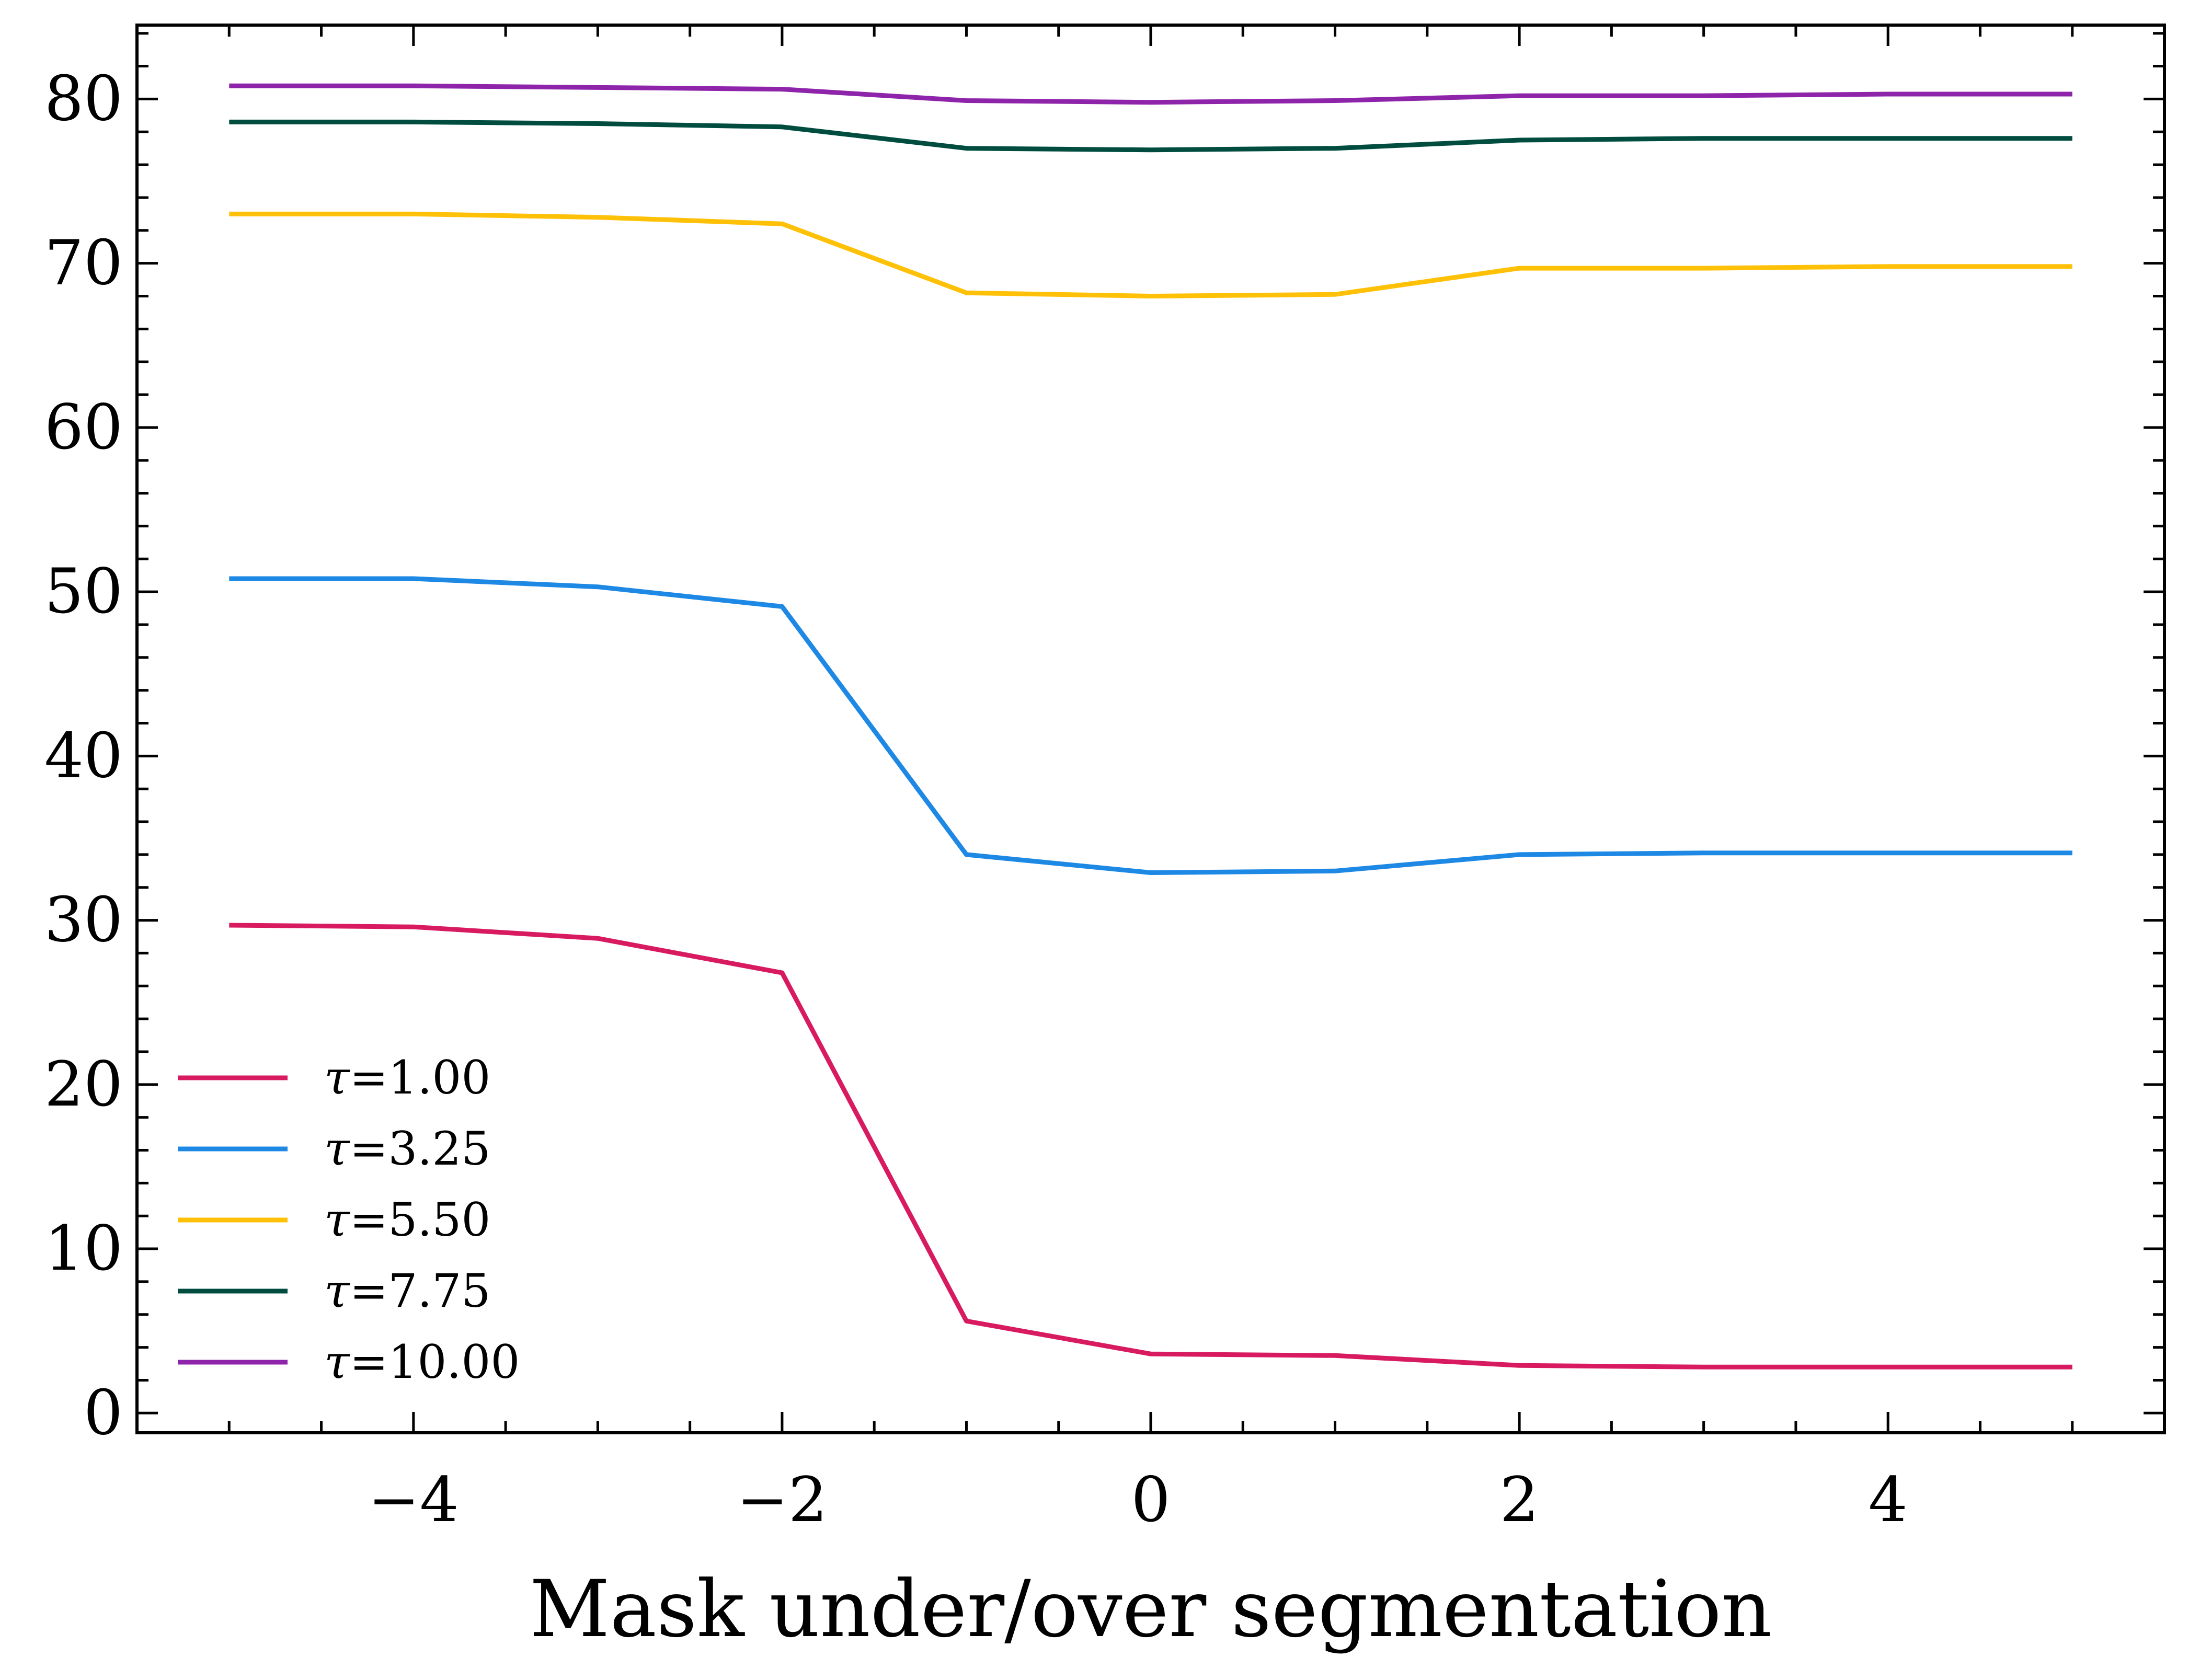 This screenshot has height=1680, width=2188. Describe the element at coordinates (83, 1084) in the screenshot. I see `y-tick-label: 20` at that location.